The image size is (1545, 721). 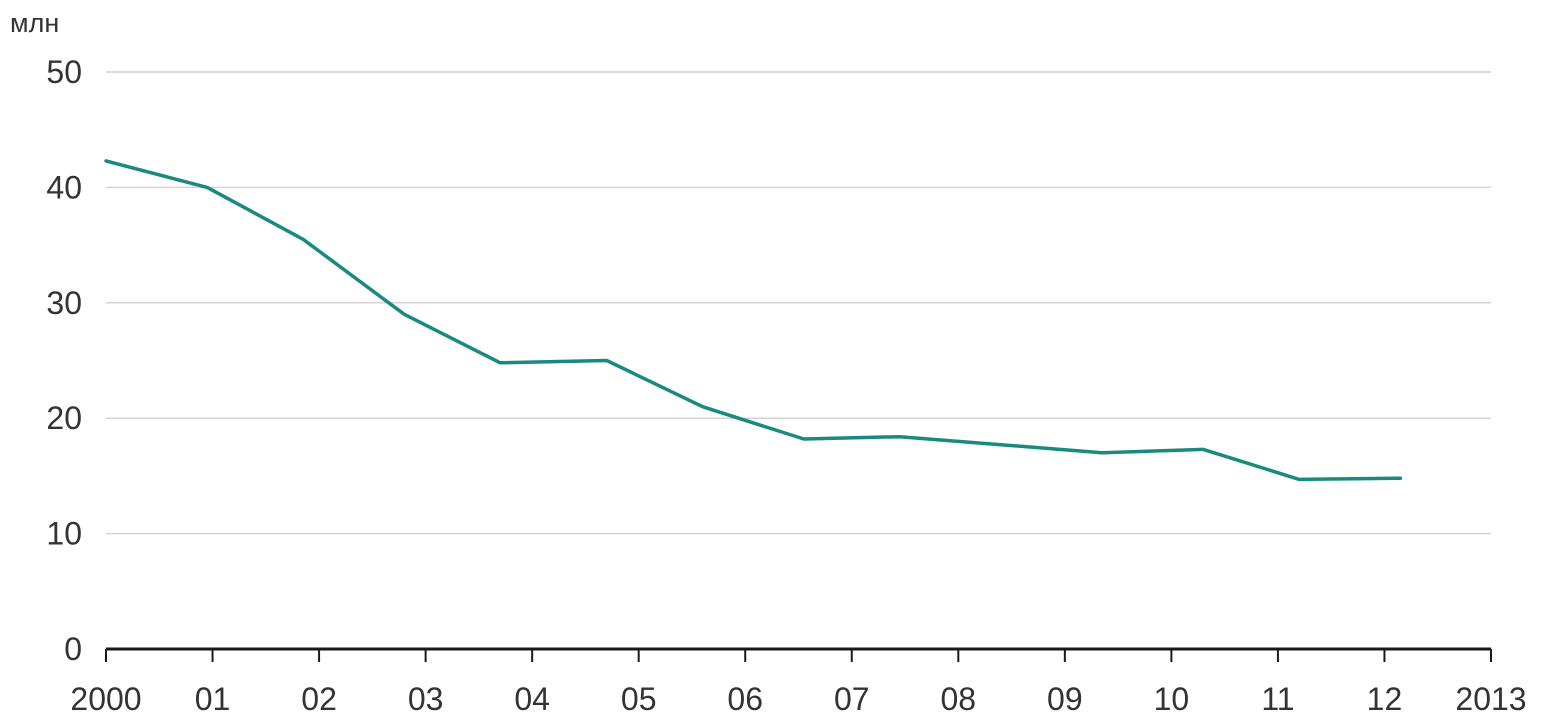 What do you see at coordinates (1277, 699) in the screenshot?
I see `x-tick-label-11: 11` at bounding box center [1277, 699].